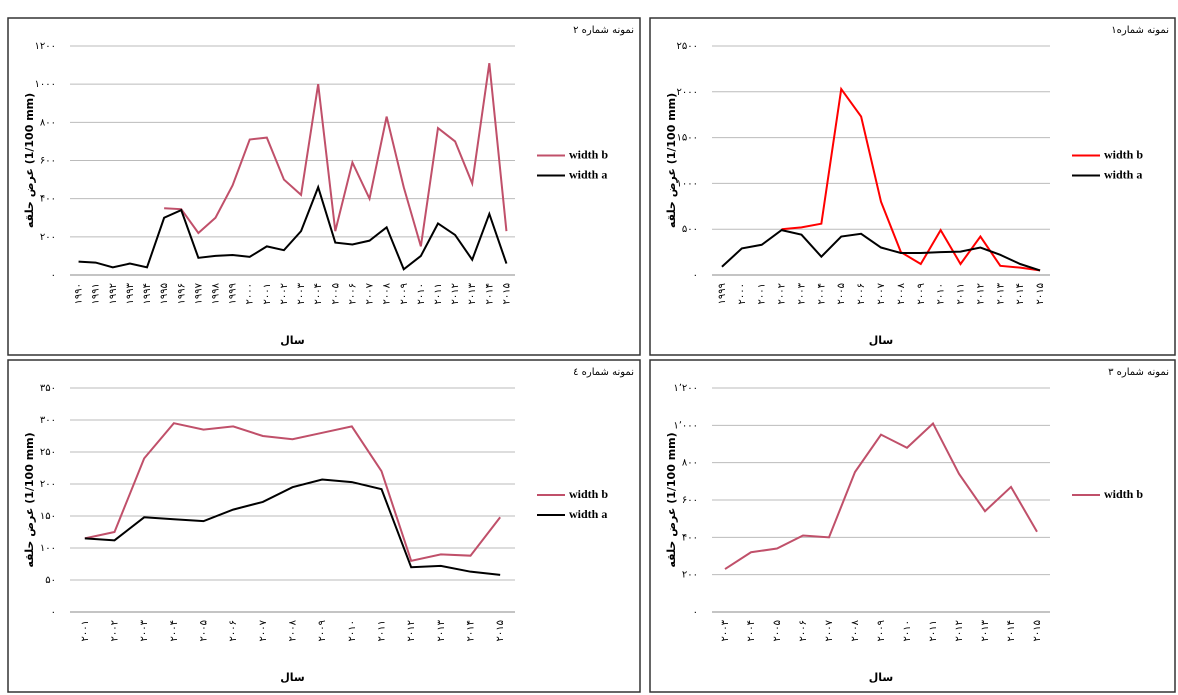 The image size is (1178, 695). I want to click on y-tick-label: ۱۰۰, so click(48, 548).